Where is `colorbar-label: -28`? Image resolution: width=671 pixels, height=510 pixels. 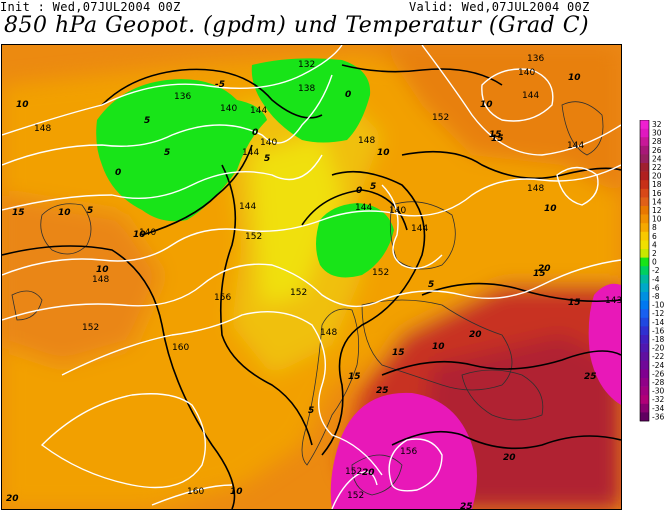 colorbar-label: -28 is located at coordinates (658, 382).